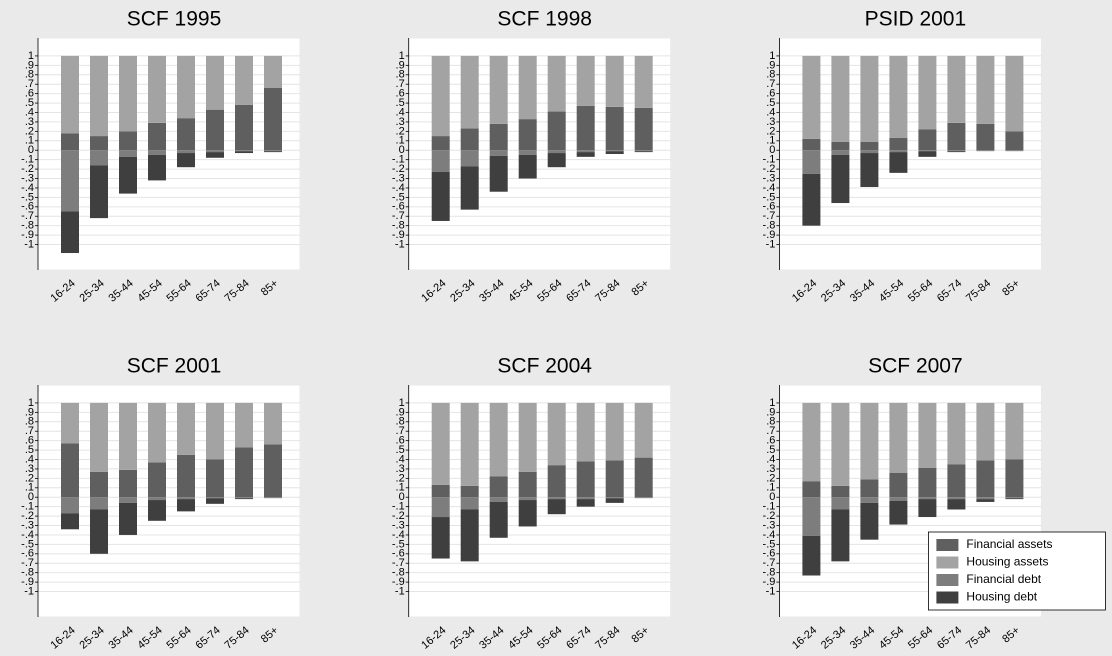  What do you see at coordinates (398, 563) in the screenshot?
I see `y-tick-label: -.7` at bounding box center [398, 563].